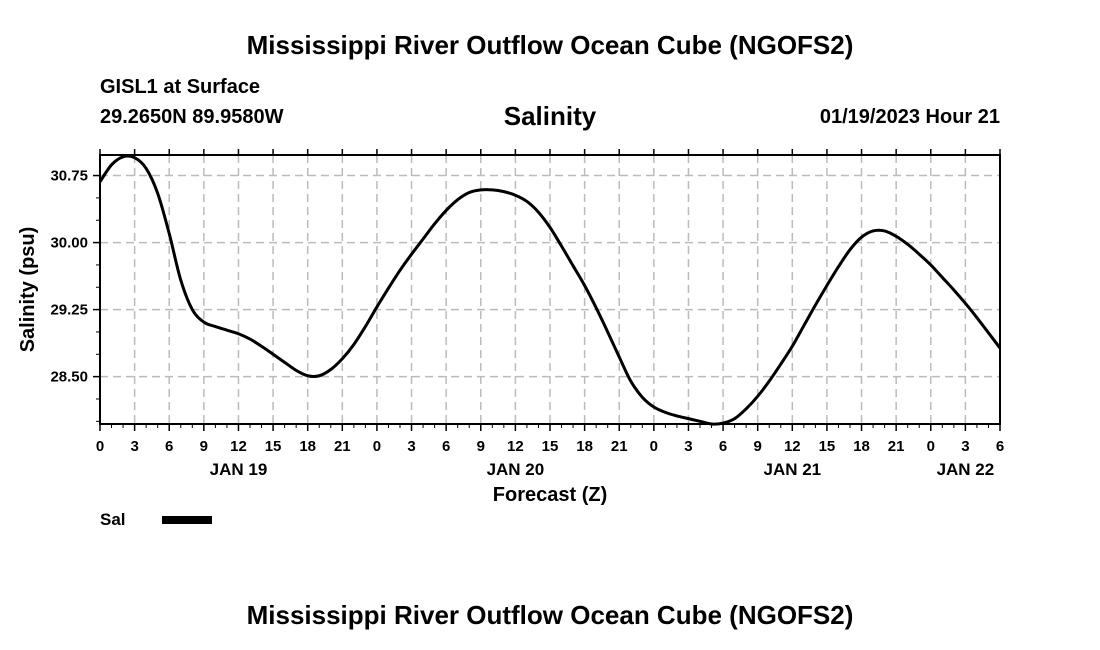  I want to click on station-coordinates: 29.2650N 89.9580W, so click(192, 117).